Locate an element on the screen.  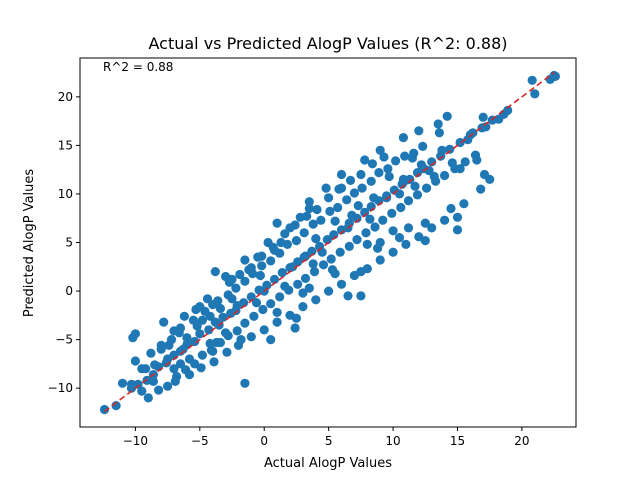
y-tick-label: 0 is located at coordinates (69, 291).